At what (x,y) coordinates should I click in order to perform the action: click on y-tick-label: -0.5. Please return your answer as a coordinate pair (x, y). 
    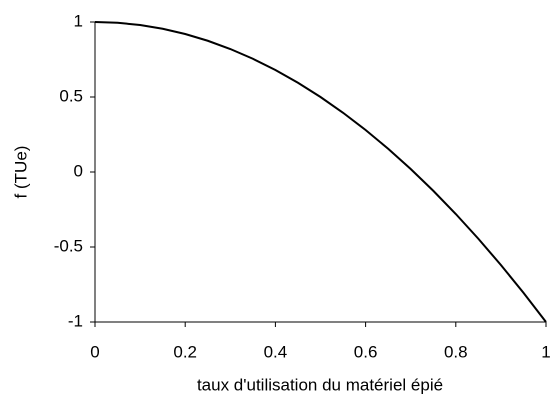
    Looking at the image, I should click on (68, 245).